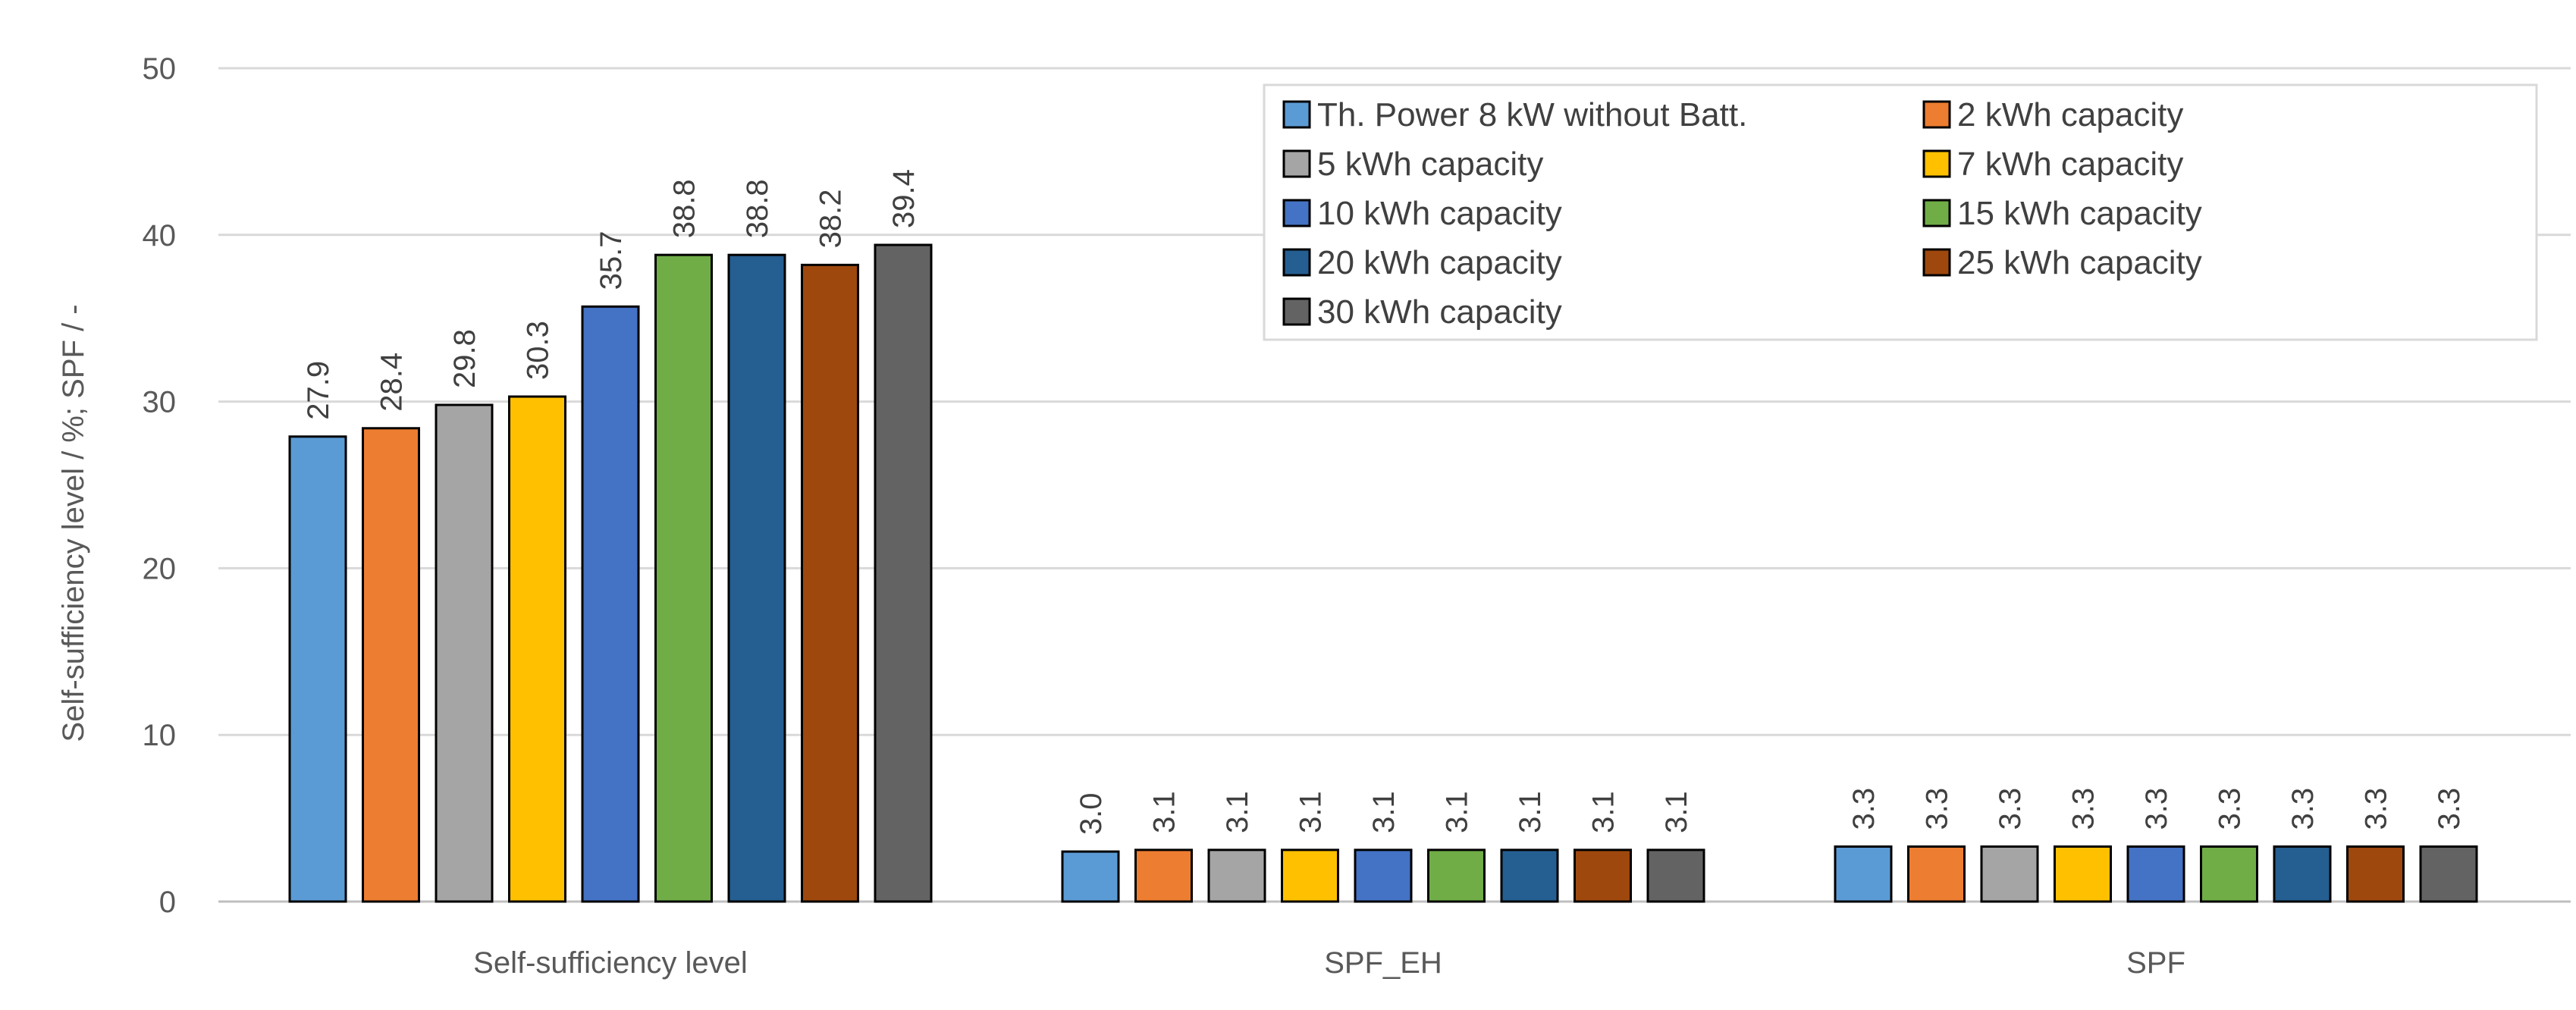 This screenshot has width=2576, height=1010. I want to click on x-axis-ticks: Self-sufficiency level SPF_EH SPF, so click(1329, 963).